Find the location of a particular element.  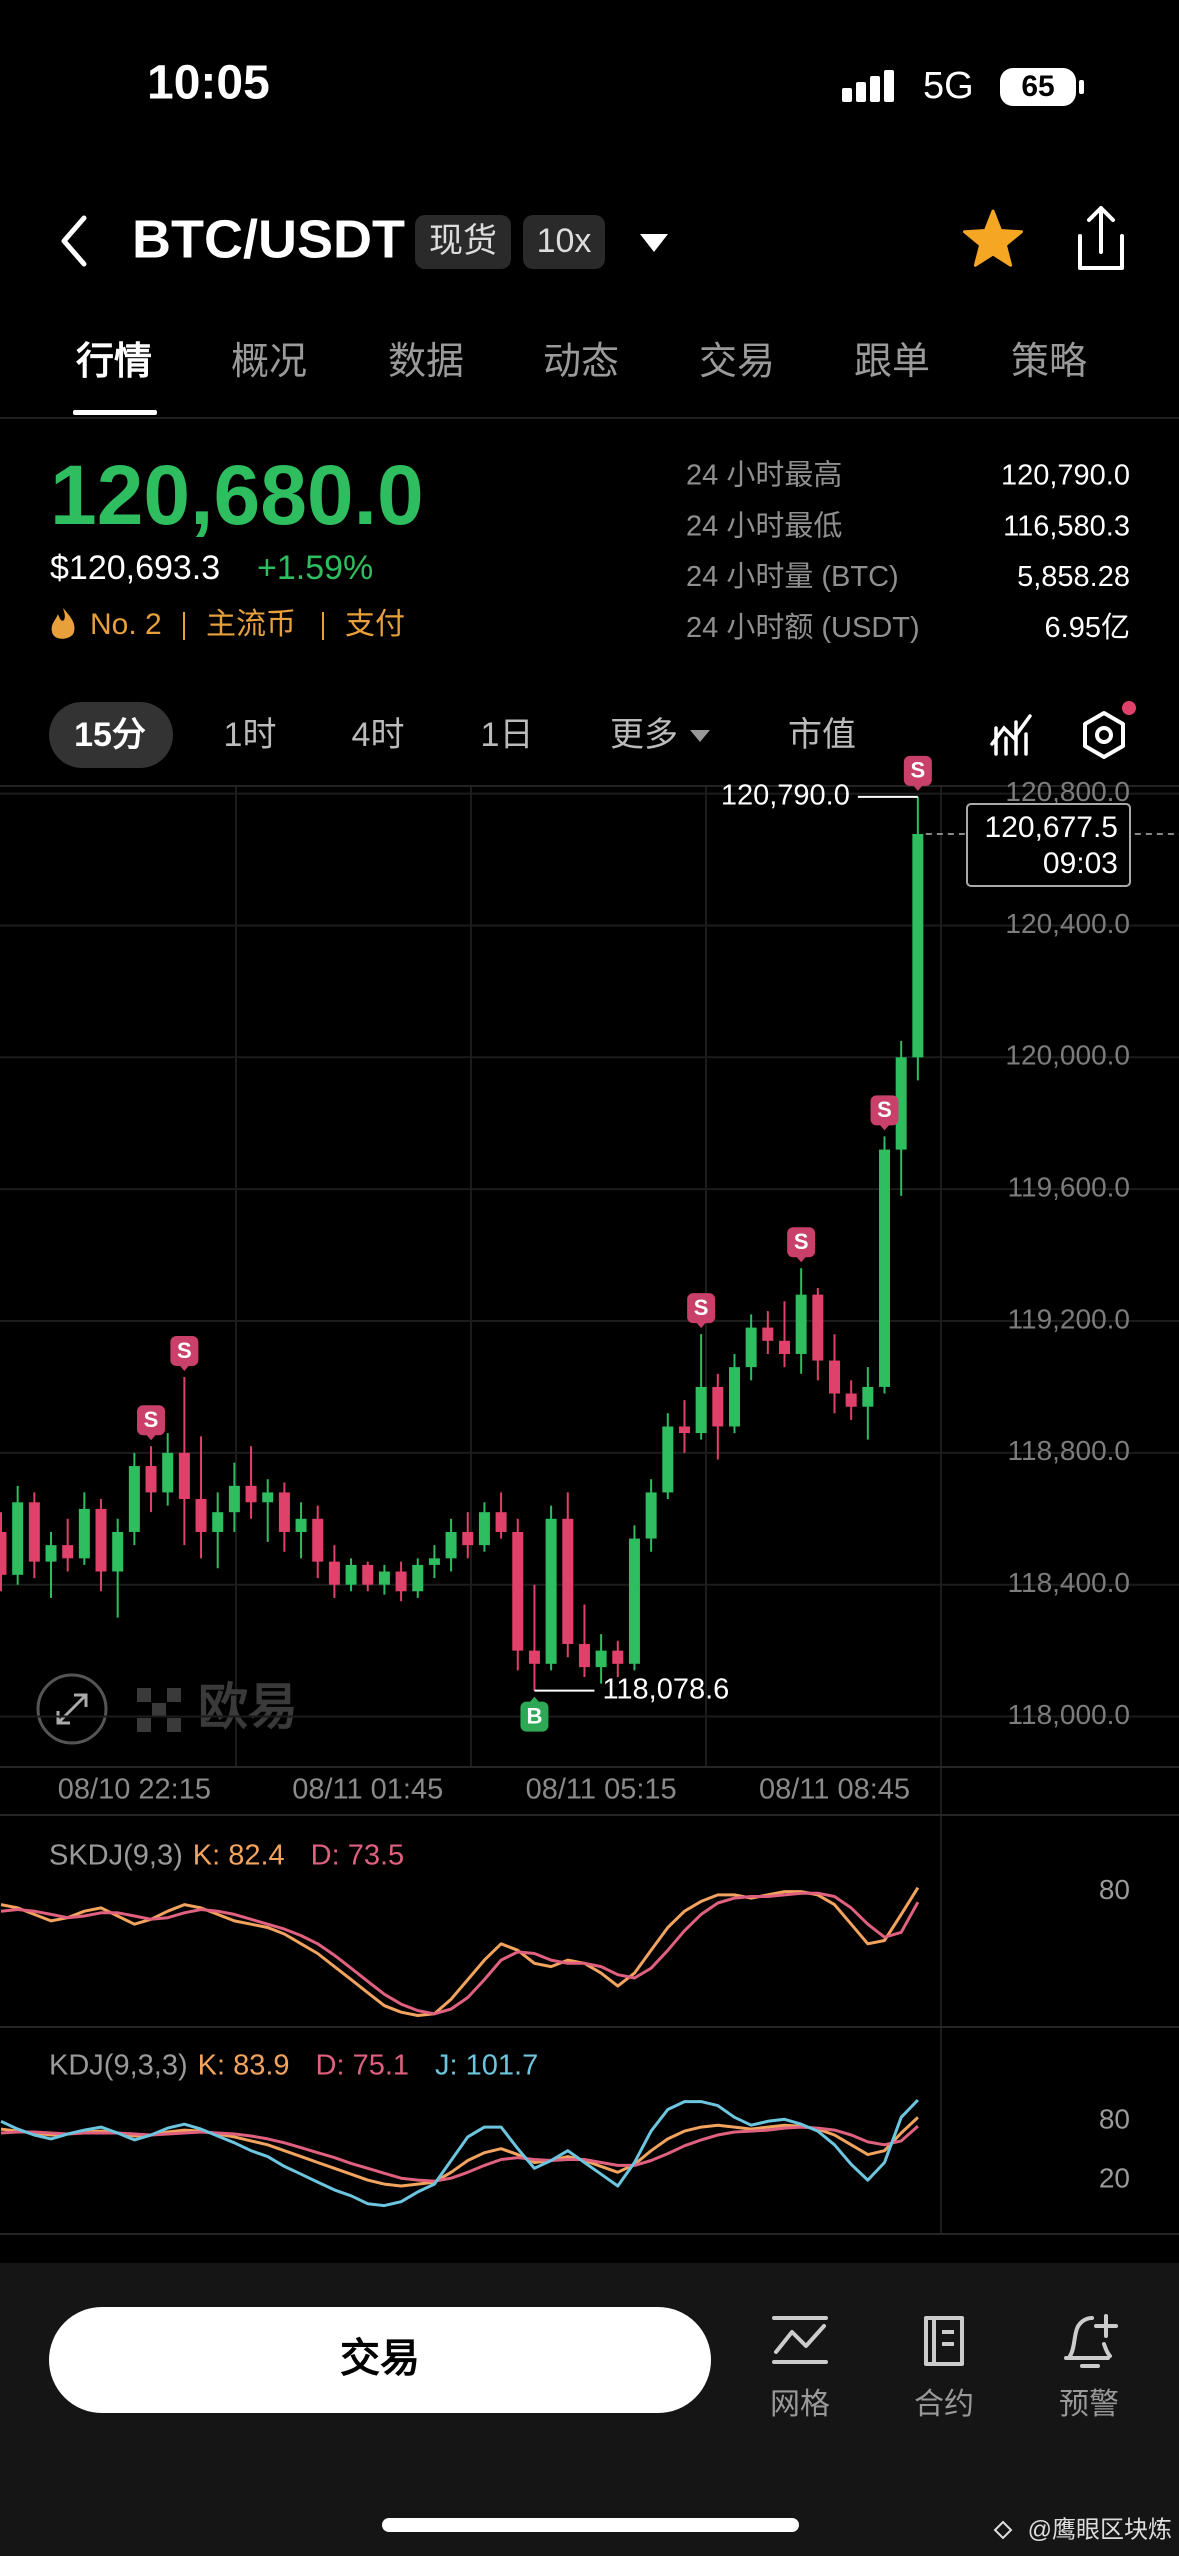

extreme-label: 118,078.6 is located at coordinates (665, 1689).